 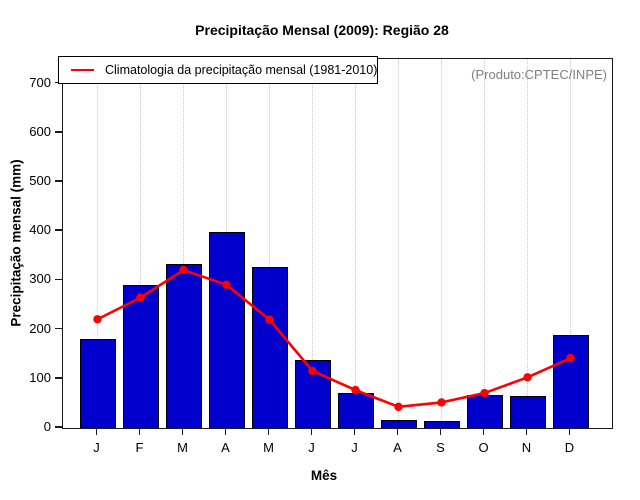 What do you see at coordinates (569, 447) in the screenshot?
I see `x-tick-label: D` at bounding box center [569, 447].